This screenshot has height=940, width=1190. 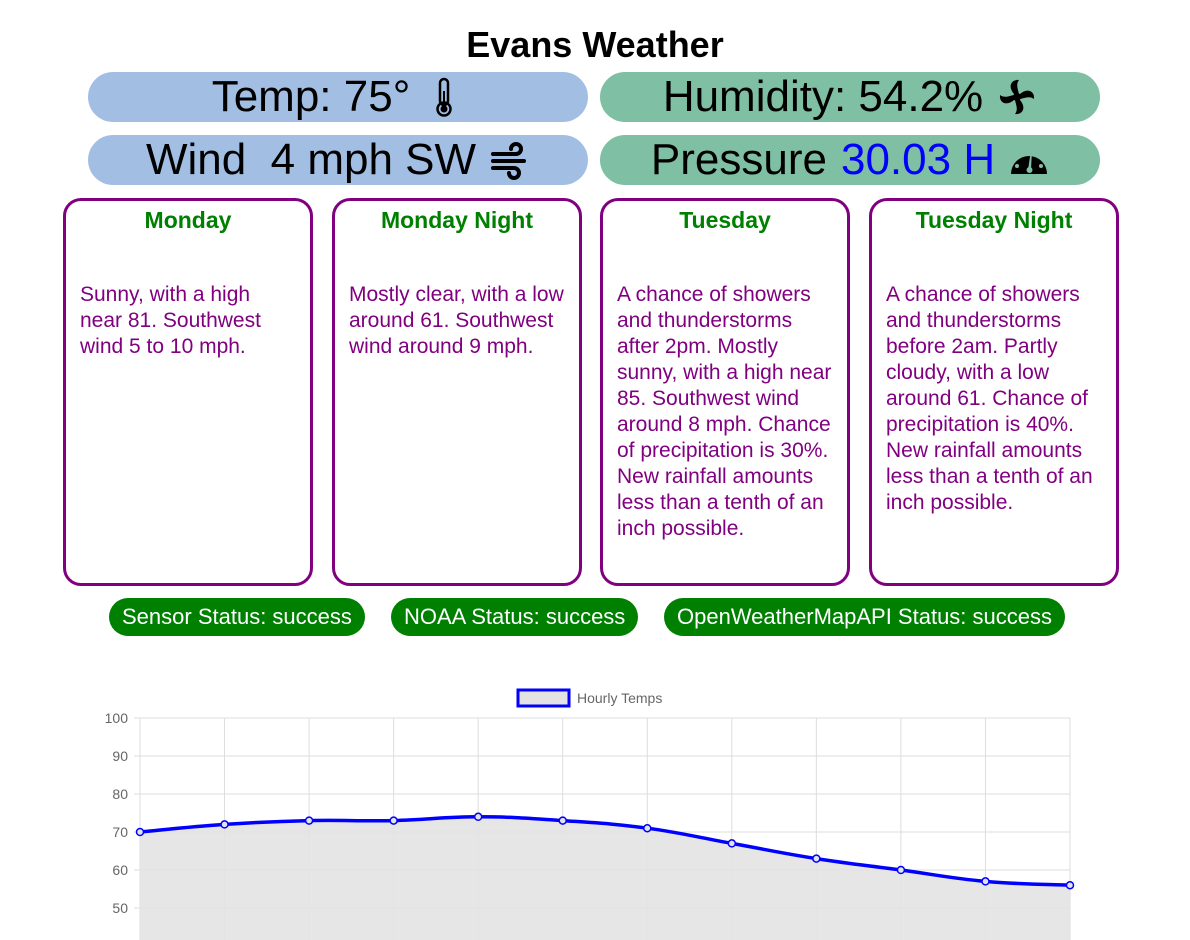 What do you see at coordinates (864, 617) in the screenshot?
I see `openweathermap-status-badge: OpenWeatherMapAPI Status: success` at bounding box center [864, 617].